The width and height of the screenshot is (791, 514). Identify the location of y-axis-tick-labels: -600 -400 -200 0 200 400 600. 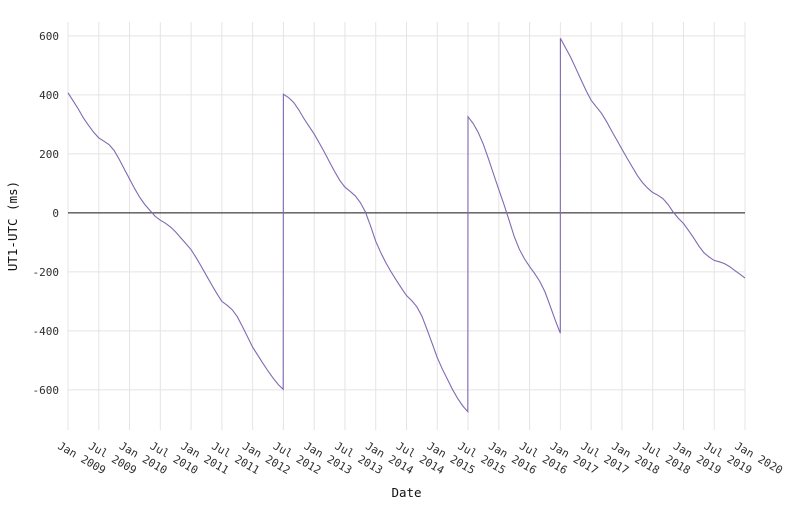
(46, 213).